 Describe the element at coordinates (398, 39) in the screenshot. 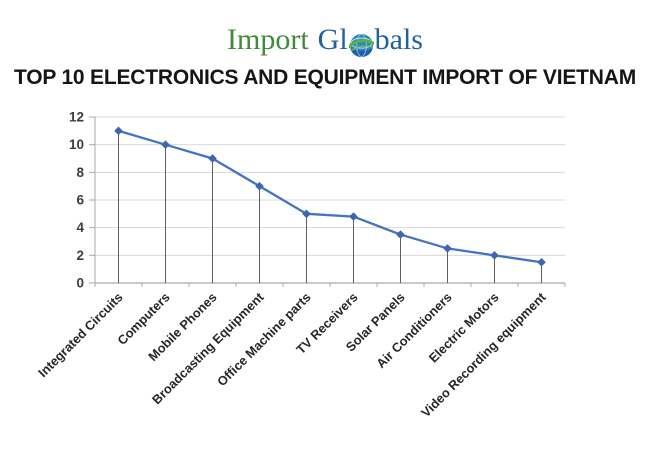

I see `logo-text-bals: bals` at that location.